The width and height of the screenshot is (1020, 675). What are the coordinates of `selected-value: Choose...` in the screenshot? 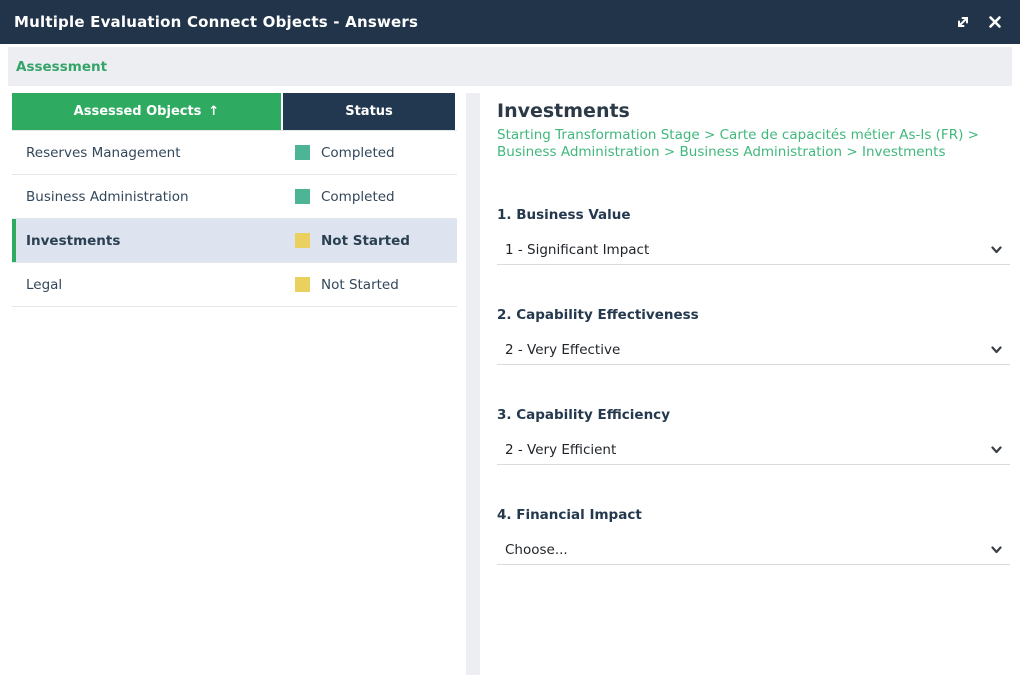 It's located at (536, 550).